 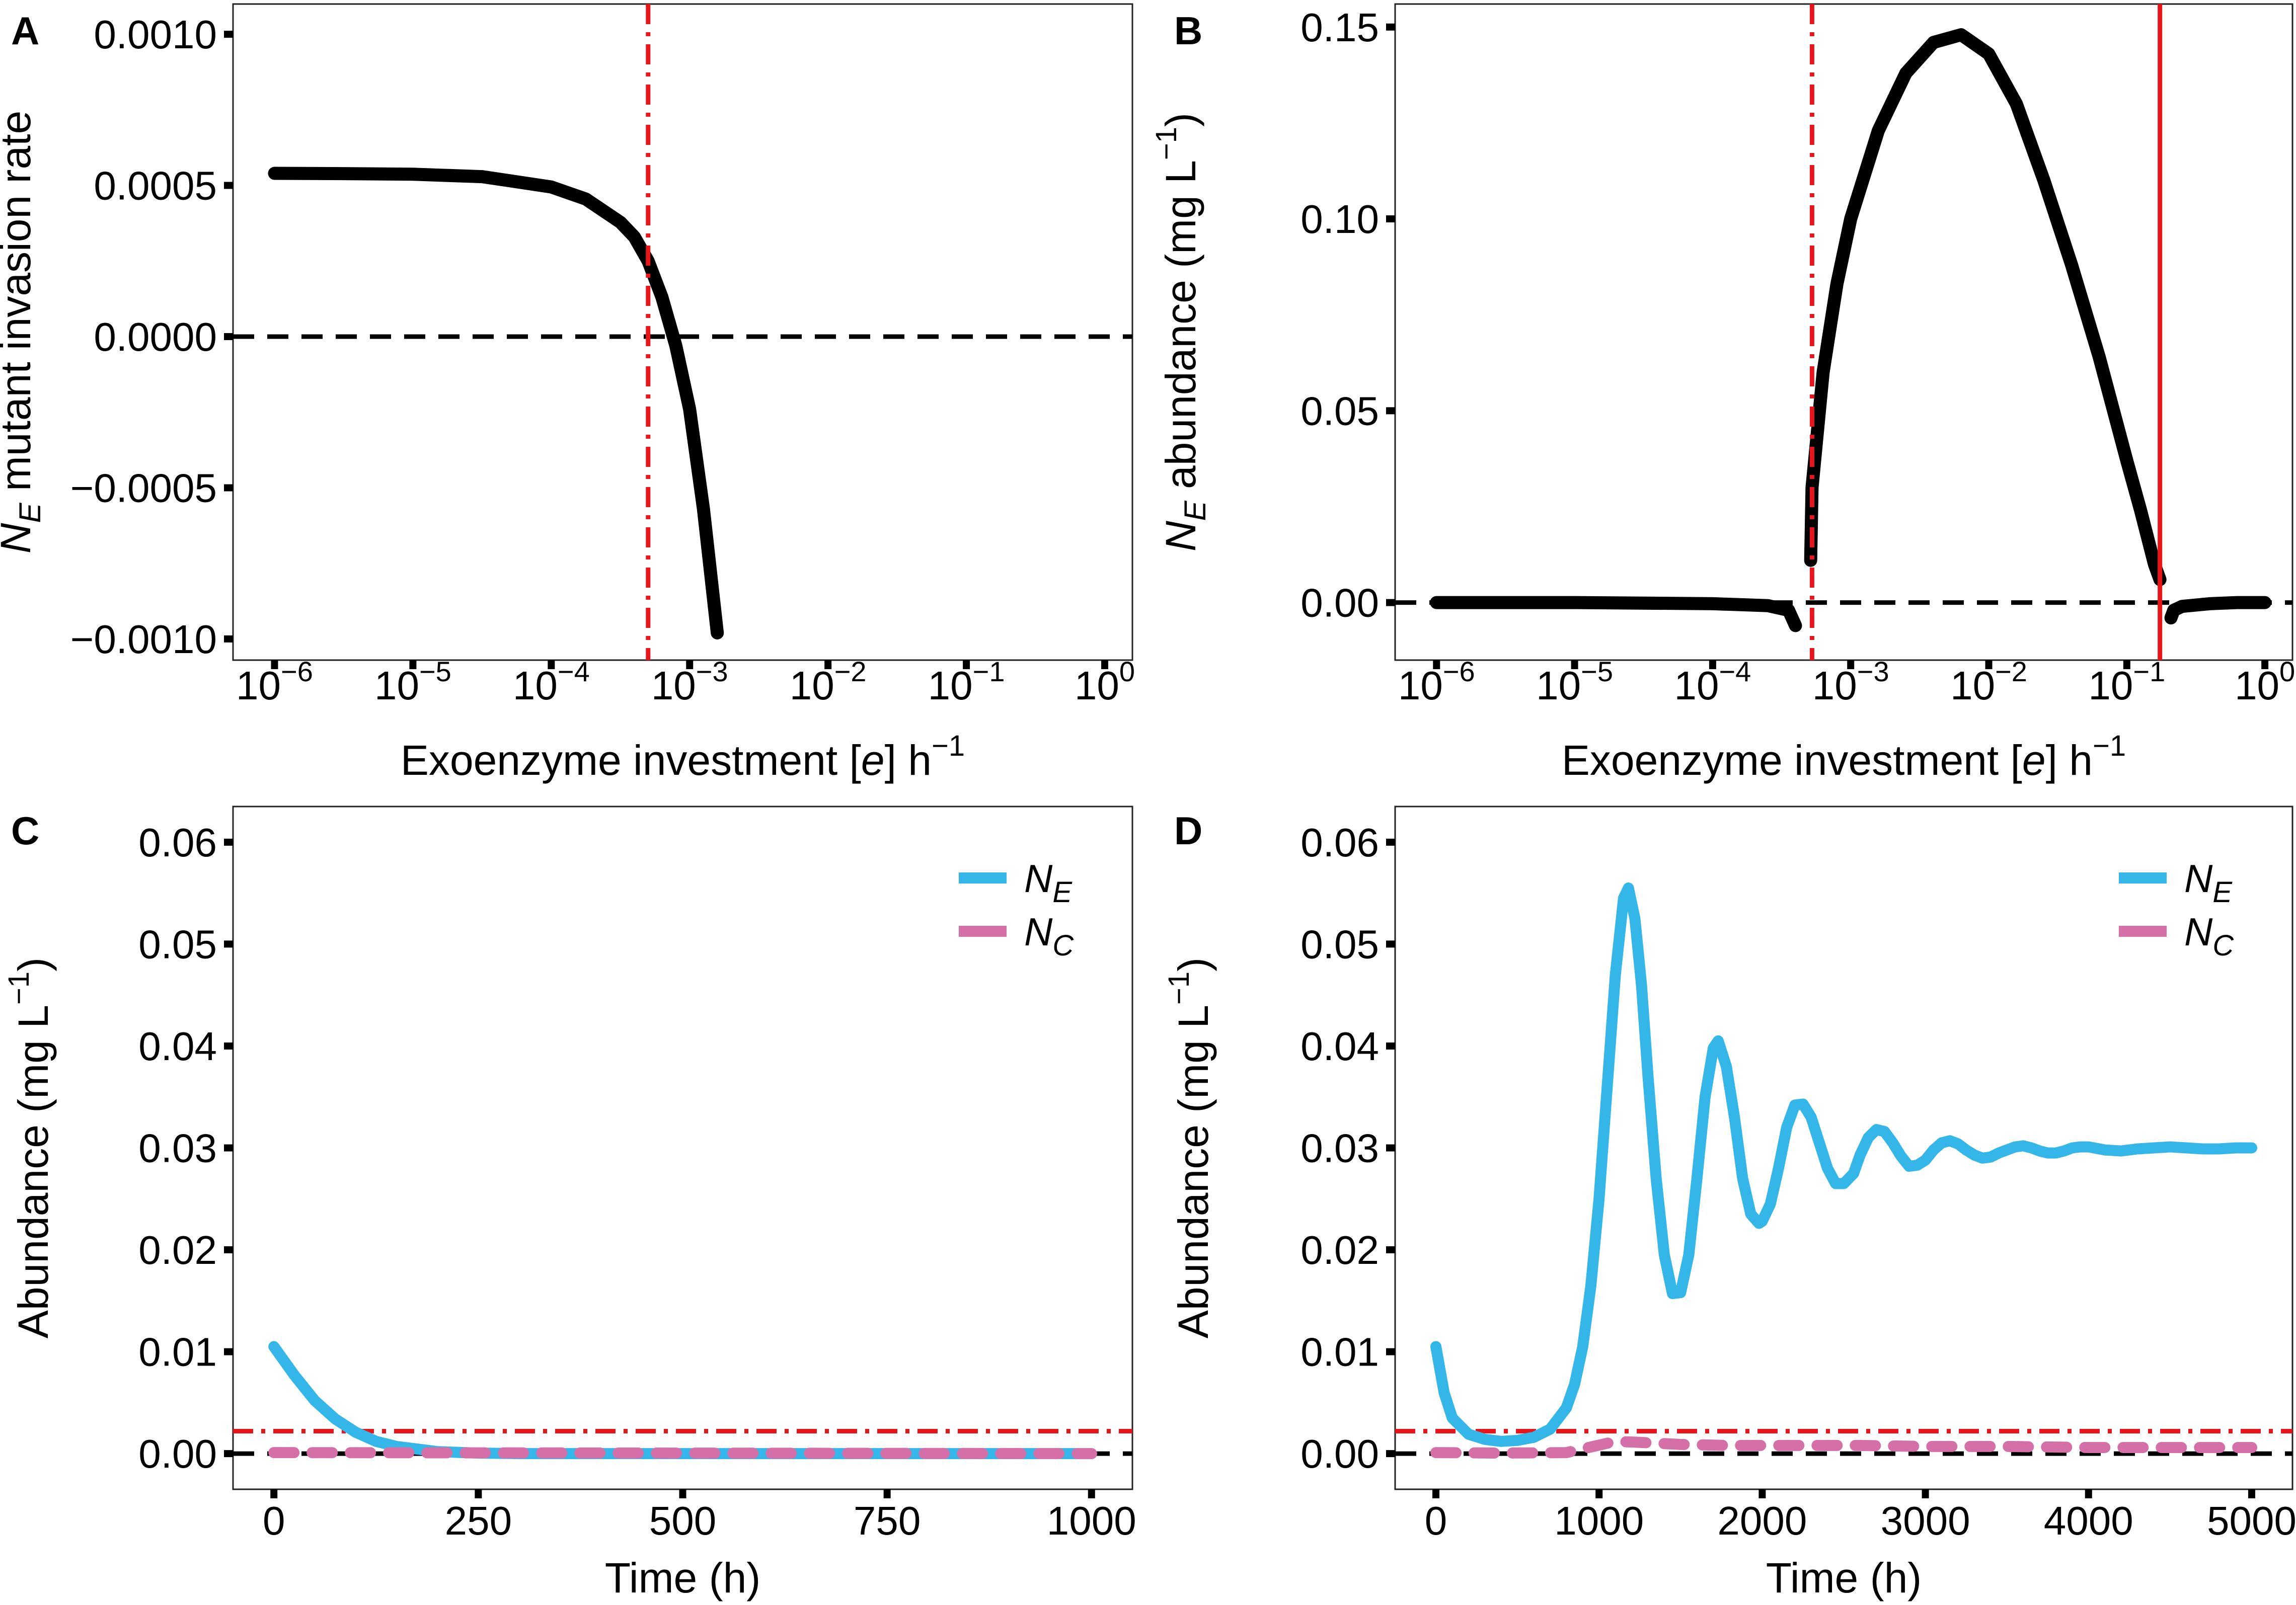 I want to click on y-tick-label: 0.15, so click(x=1339, y=27).